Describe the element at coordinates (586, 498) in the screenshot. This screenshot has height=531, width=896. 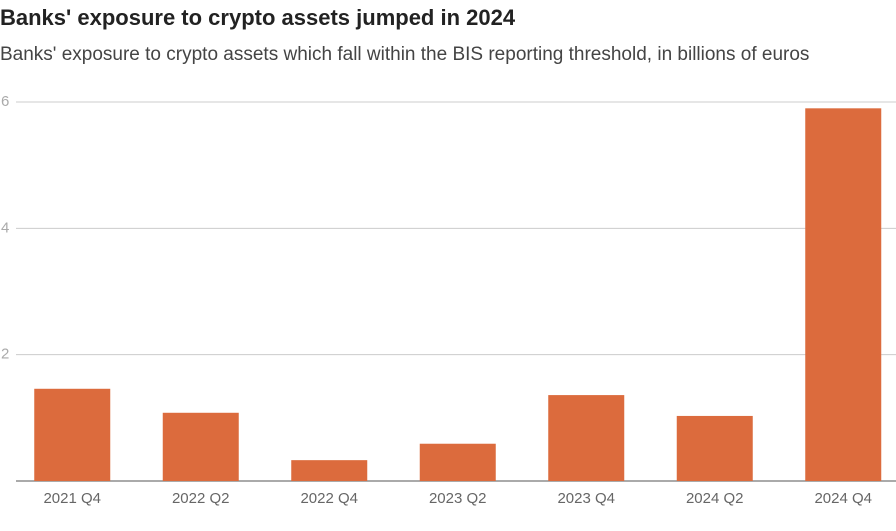
I see `x-tick-label: 2023 Q4` at that location.